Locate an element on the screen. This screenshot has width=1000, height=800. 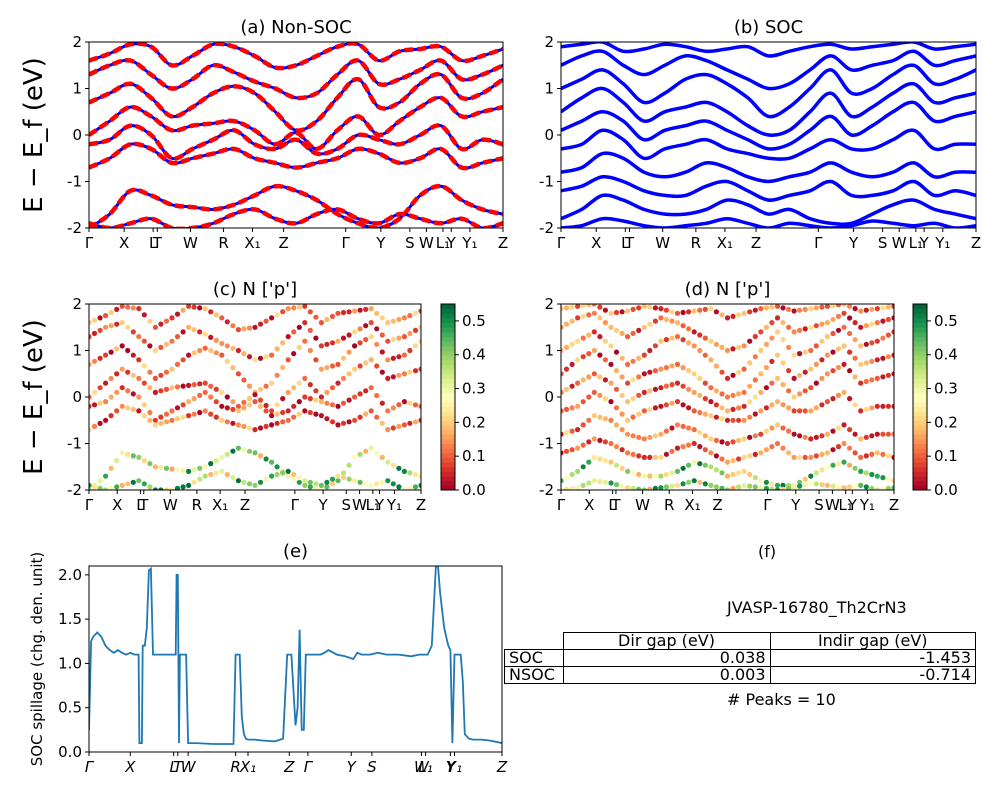
y-tick-label: -2 is located at coordinates (546, 228).